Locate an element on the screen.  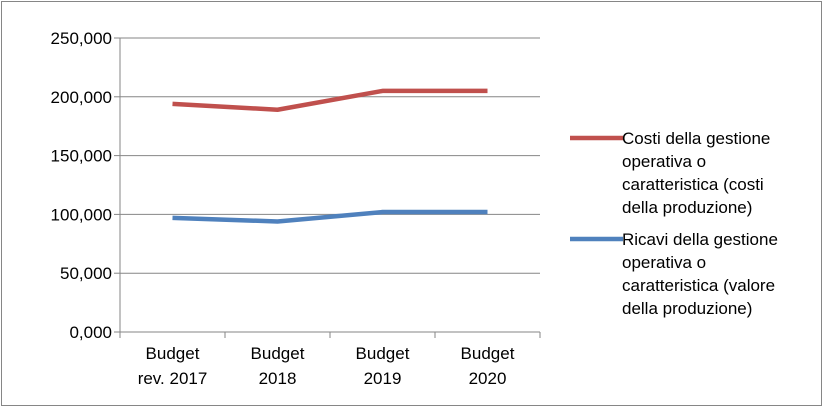
x-tick-label: Budget rev. 2017 is located at coordinates (173, 366).